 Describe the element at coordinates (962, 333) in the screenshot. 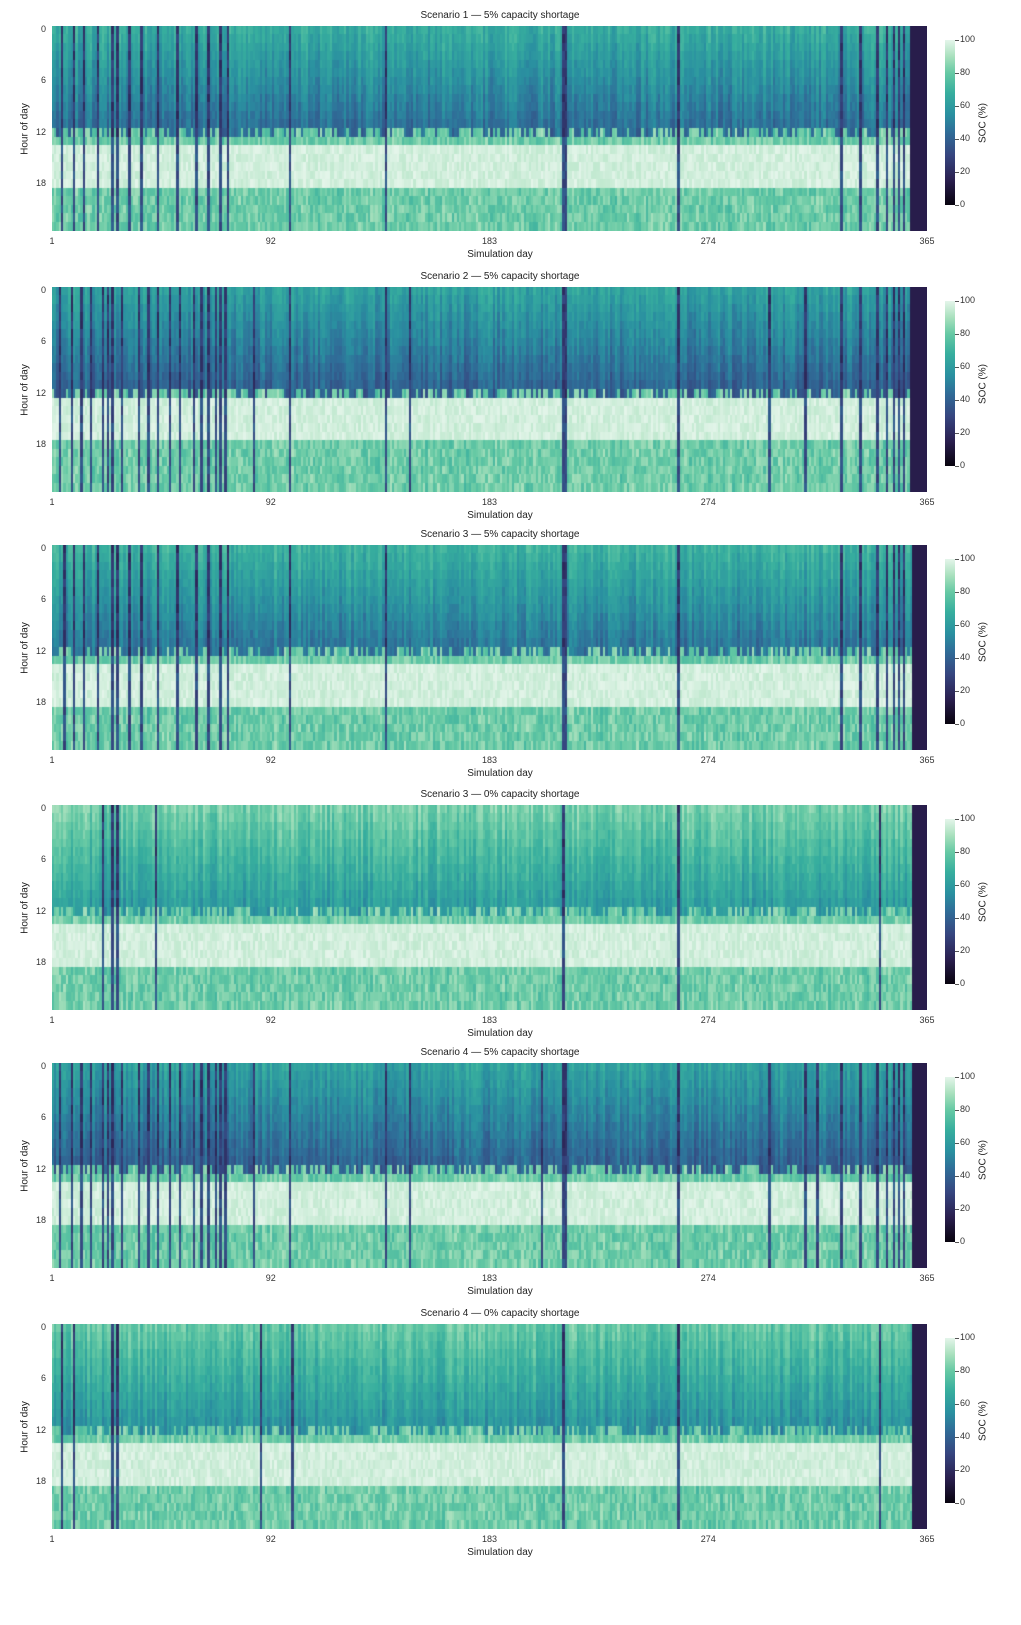

I see `colorbar-tick-label: 80` at that location.